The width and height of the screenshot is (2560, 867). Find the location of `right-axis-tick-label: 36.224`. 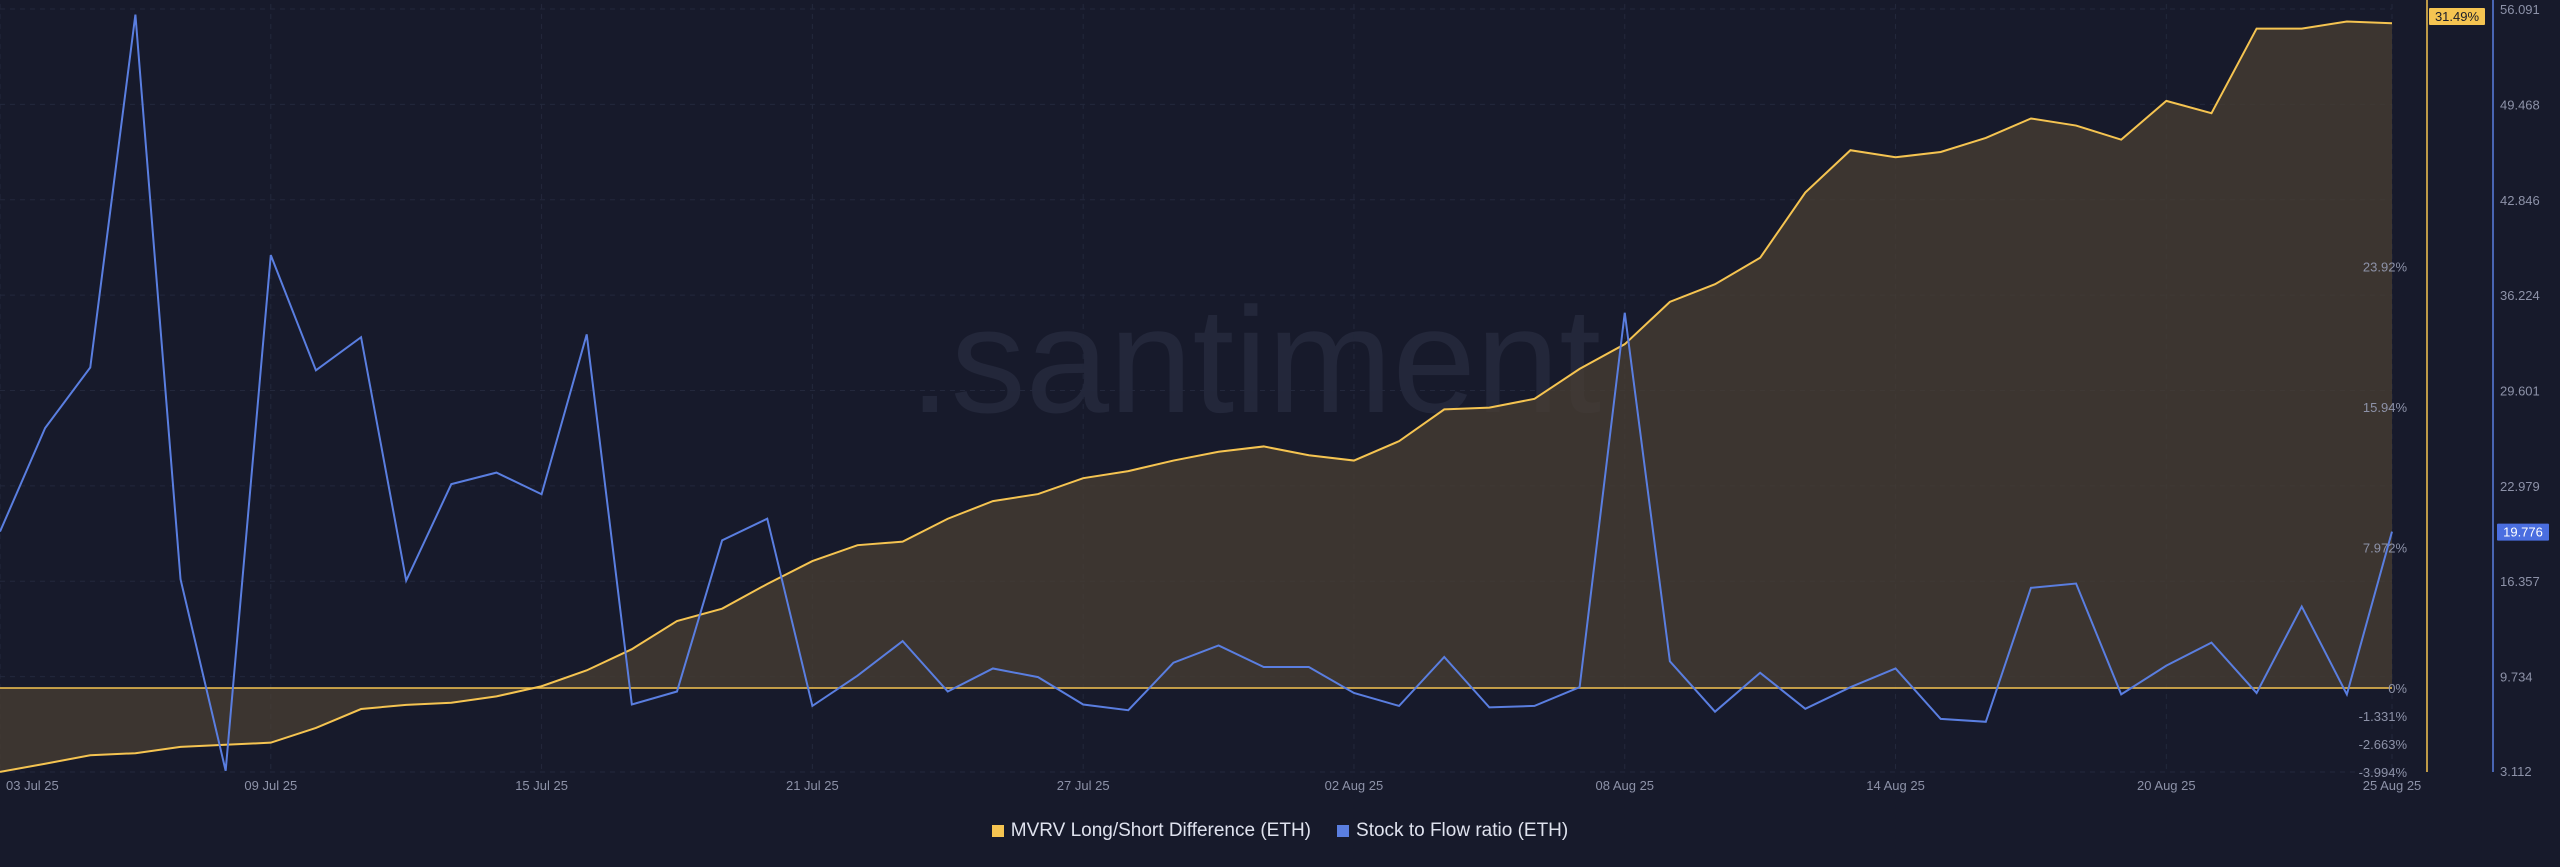

right-axis-tick-label: 36.224 is located at coordinates (2520, 295).